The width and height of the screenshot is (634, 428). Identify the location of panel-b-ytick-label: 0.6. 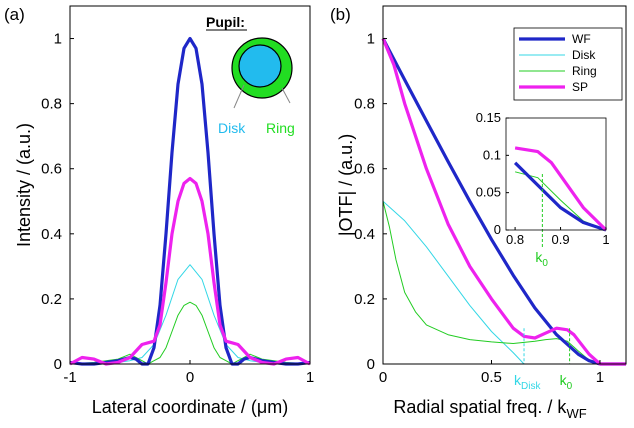
(364, 169).